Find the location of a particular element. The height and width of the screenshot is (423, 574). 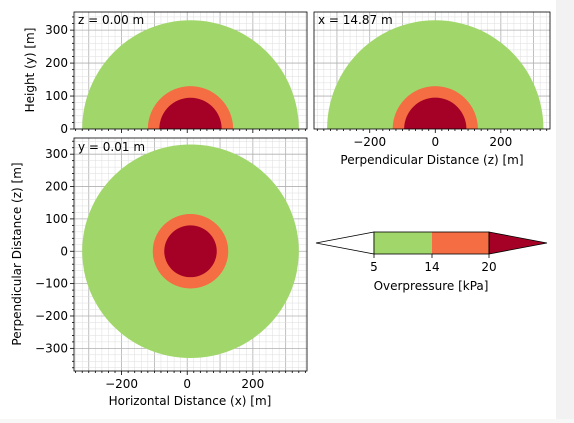

colorbar: 5 14 20 Overpressure [kPa] is located at coordinates (431, 262).